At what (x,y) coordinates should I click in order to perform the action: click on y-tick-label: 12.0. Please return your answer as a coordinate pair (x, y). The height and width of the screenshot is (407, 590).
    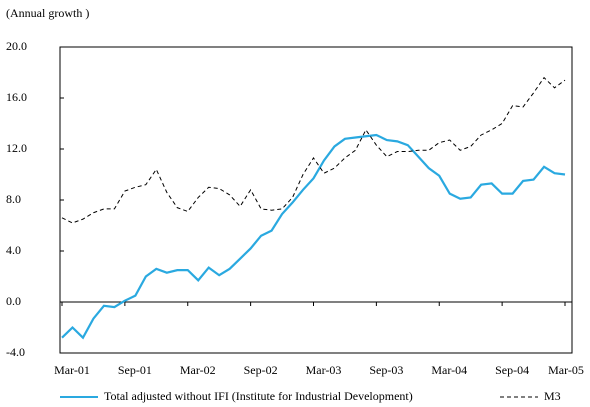
    Looking at the image, I should click on (16, 148).